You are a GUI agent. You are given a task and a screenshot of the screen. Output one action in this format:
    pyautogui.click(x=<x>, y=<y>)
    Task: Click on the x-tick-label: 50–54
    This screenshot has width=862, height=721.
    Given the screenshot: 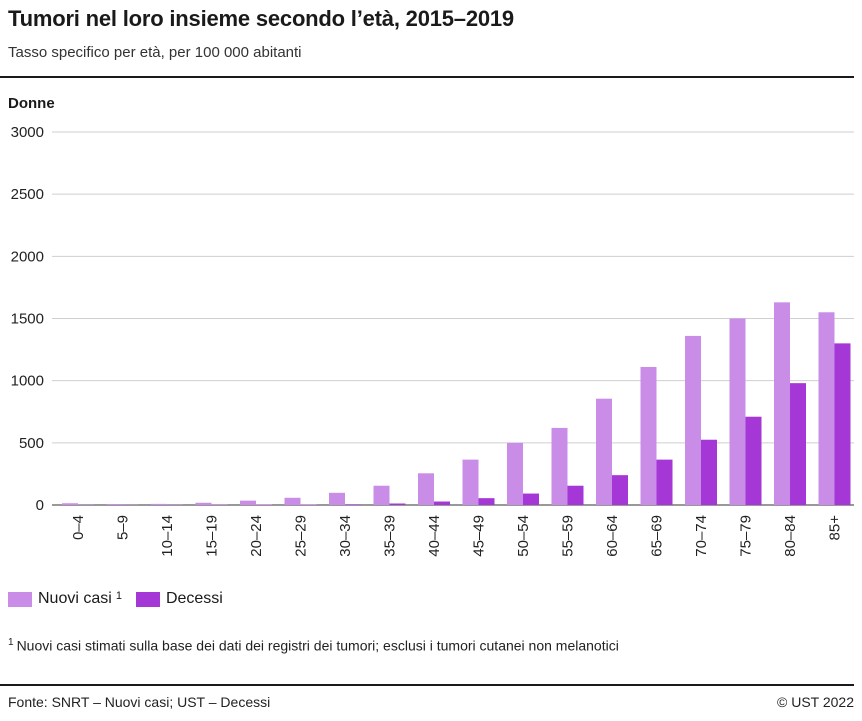 What is the action you would take?
    pyautogui.click(x=523, y=536)
    